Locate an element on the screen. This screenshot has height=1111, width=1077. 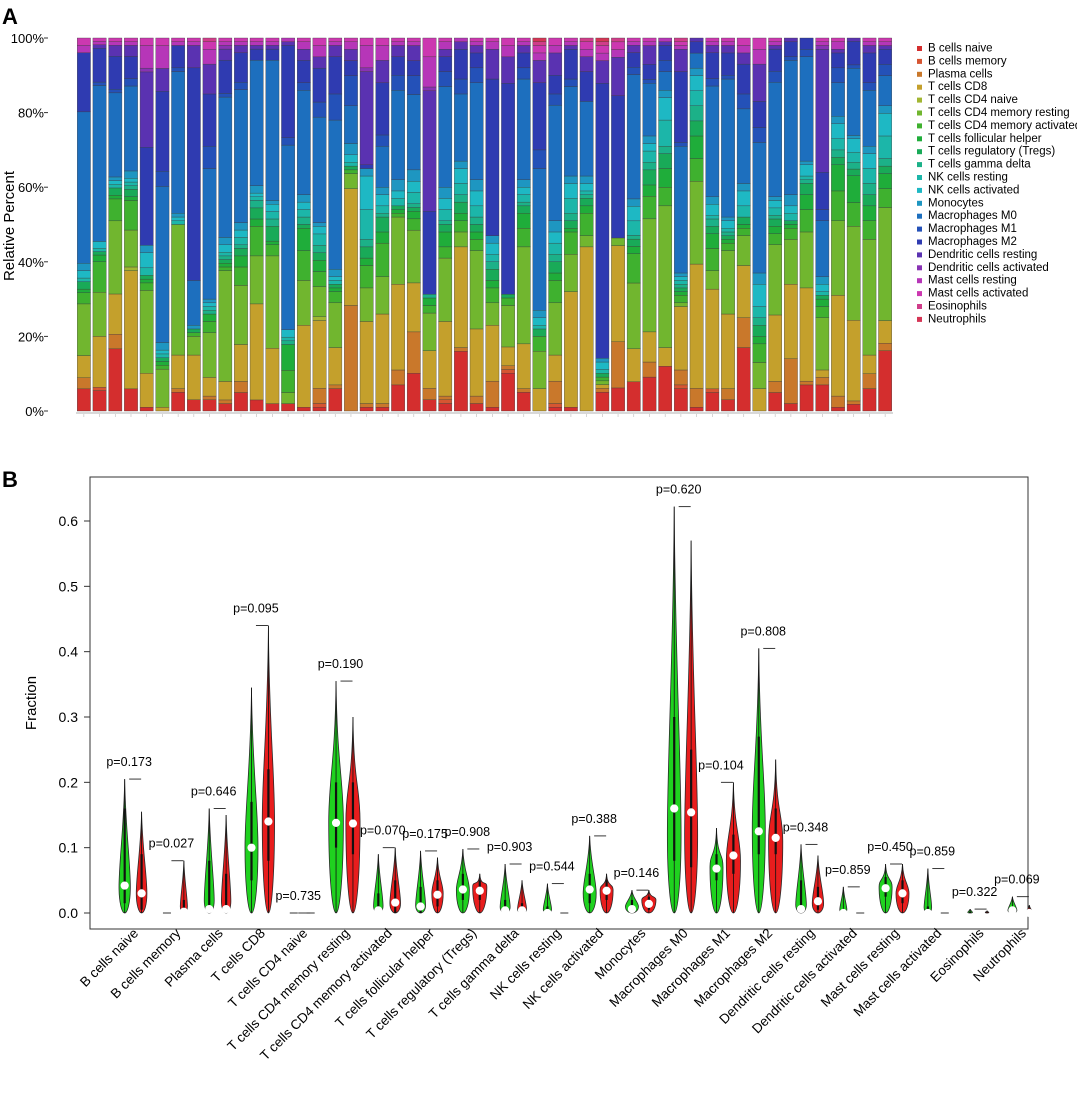
legend-item-macrophages-m0: Macrophages M0 is located at coordinates (967, 216).